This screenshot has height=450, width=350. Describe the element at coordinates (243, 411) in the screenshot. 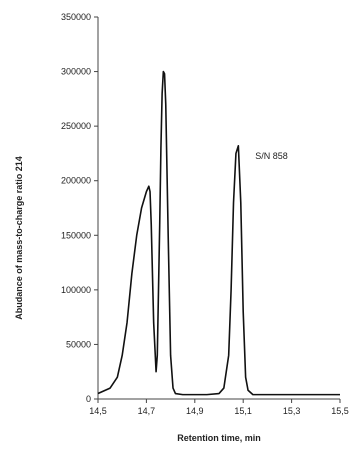

I see `x-tick-label: 15,1` at that location.